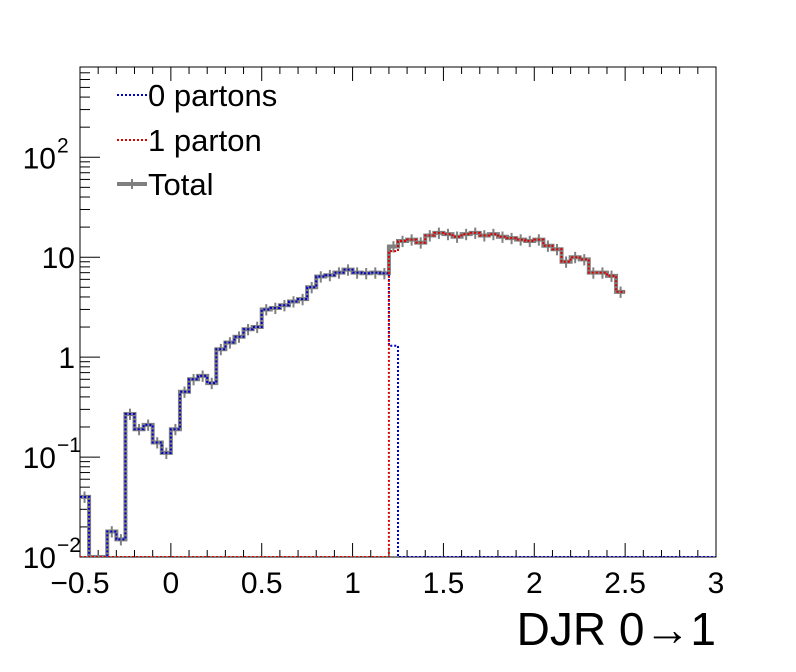 The height and width of the screenshot is (672, 796). I want to click on x-tick-label: 2, so click(534, 583).